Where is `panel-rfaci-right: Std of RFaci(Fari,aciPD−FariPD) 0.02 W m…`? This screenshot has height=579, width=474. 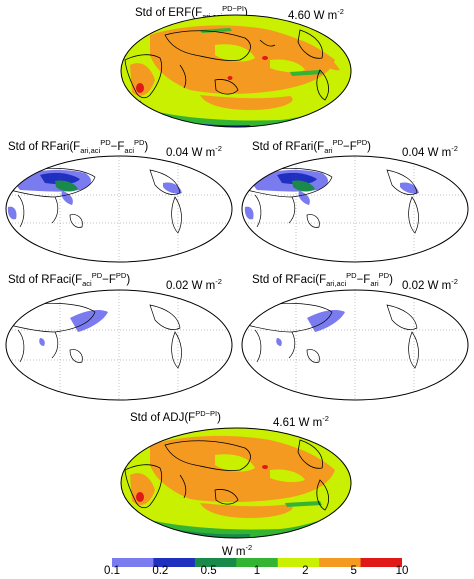 panel-rfaci-right: Std of RFaci(Fari,aciPD−FariPD) 0.02 W m… is located at coordinates (355, 335).